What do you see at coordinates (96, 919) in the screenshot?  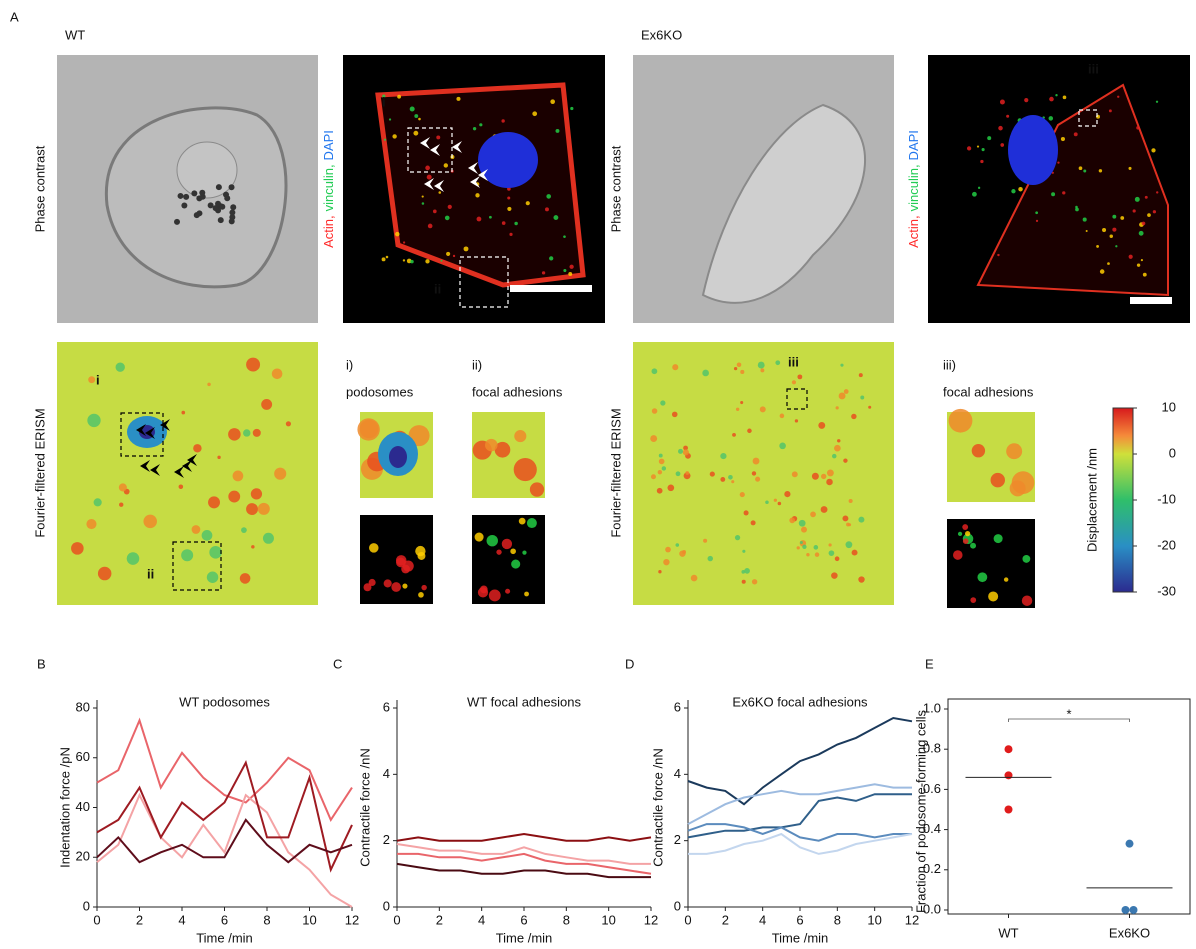 I see `x-tick-label: 0` at bounding box center [96, 919].